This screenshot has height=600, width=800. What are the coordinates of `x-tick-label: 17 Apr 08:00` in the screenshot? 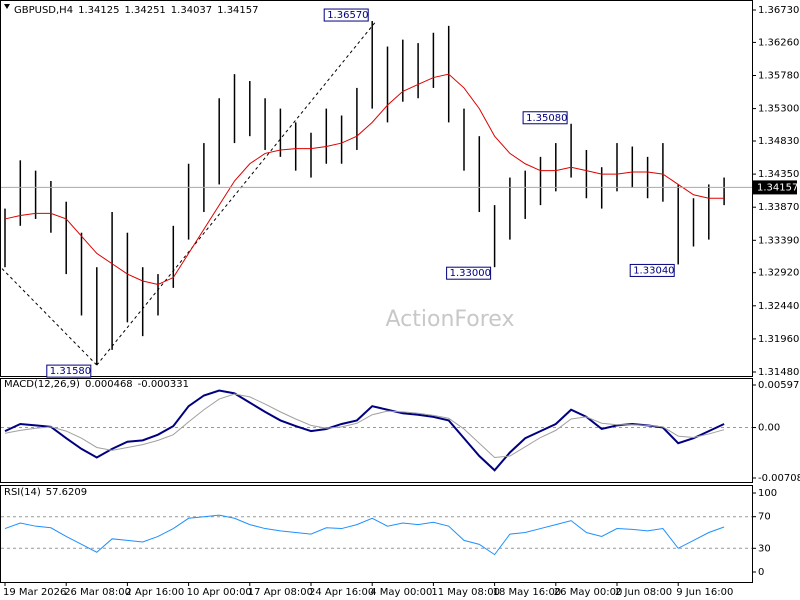 It's located at (280, 592).